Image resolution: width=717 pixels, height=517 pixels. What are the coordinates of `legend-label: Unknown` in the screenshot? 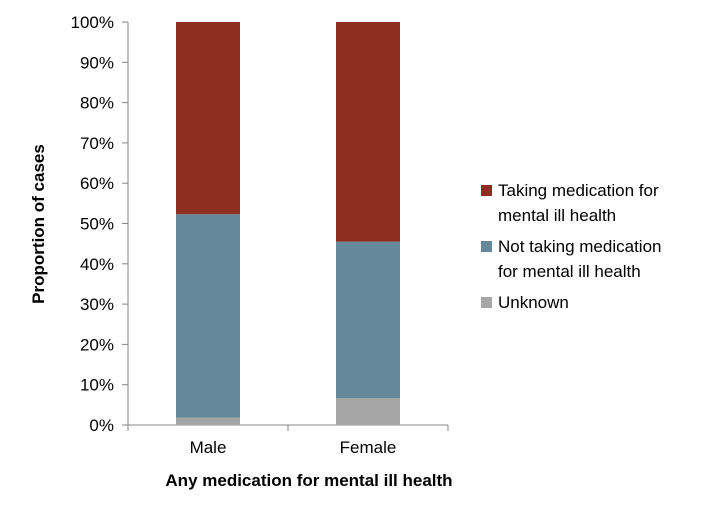 It's located at (533, 302).